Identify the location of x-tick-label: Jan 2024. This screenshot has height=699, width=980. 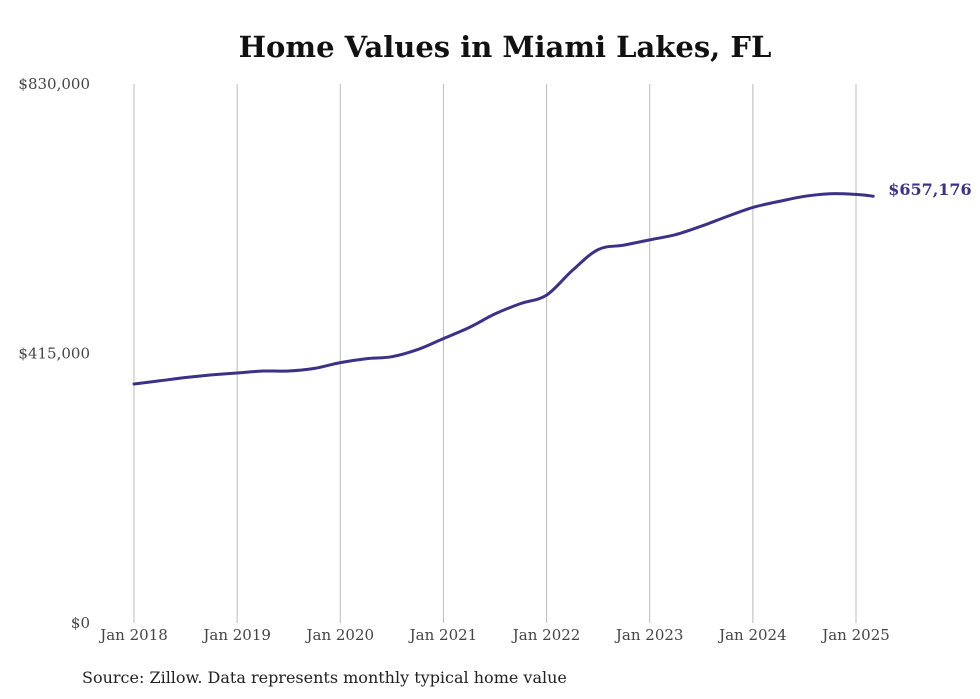
(752, 635).